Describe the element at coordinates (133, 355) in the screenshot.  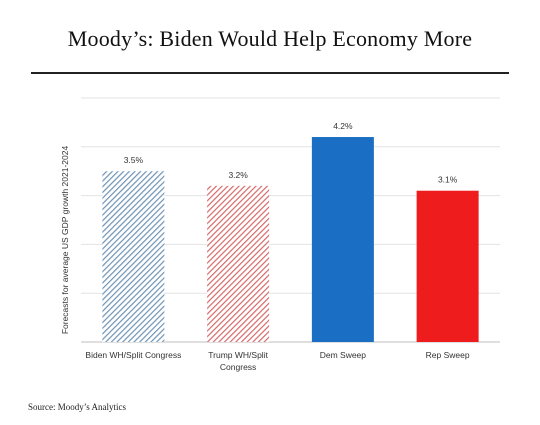
I see `category-label-0: Biden WH/Split Congress` at that location.